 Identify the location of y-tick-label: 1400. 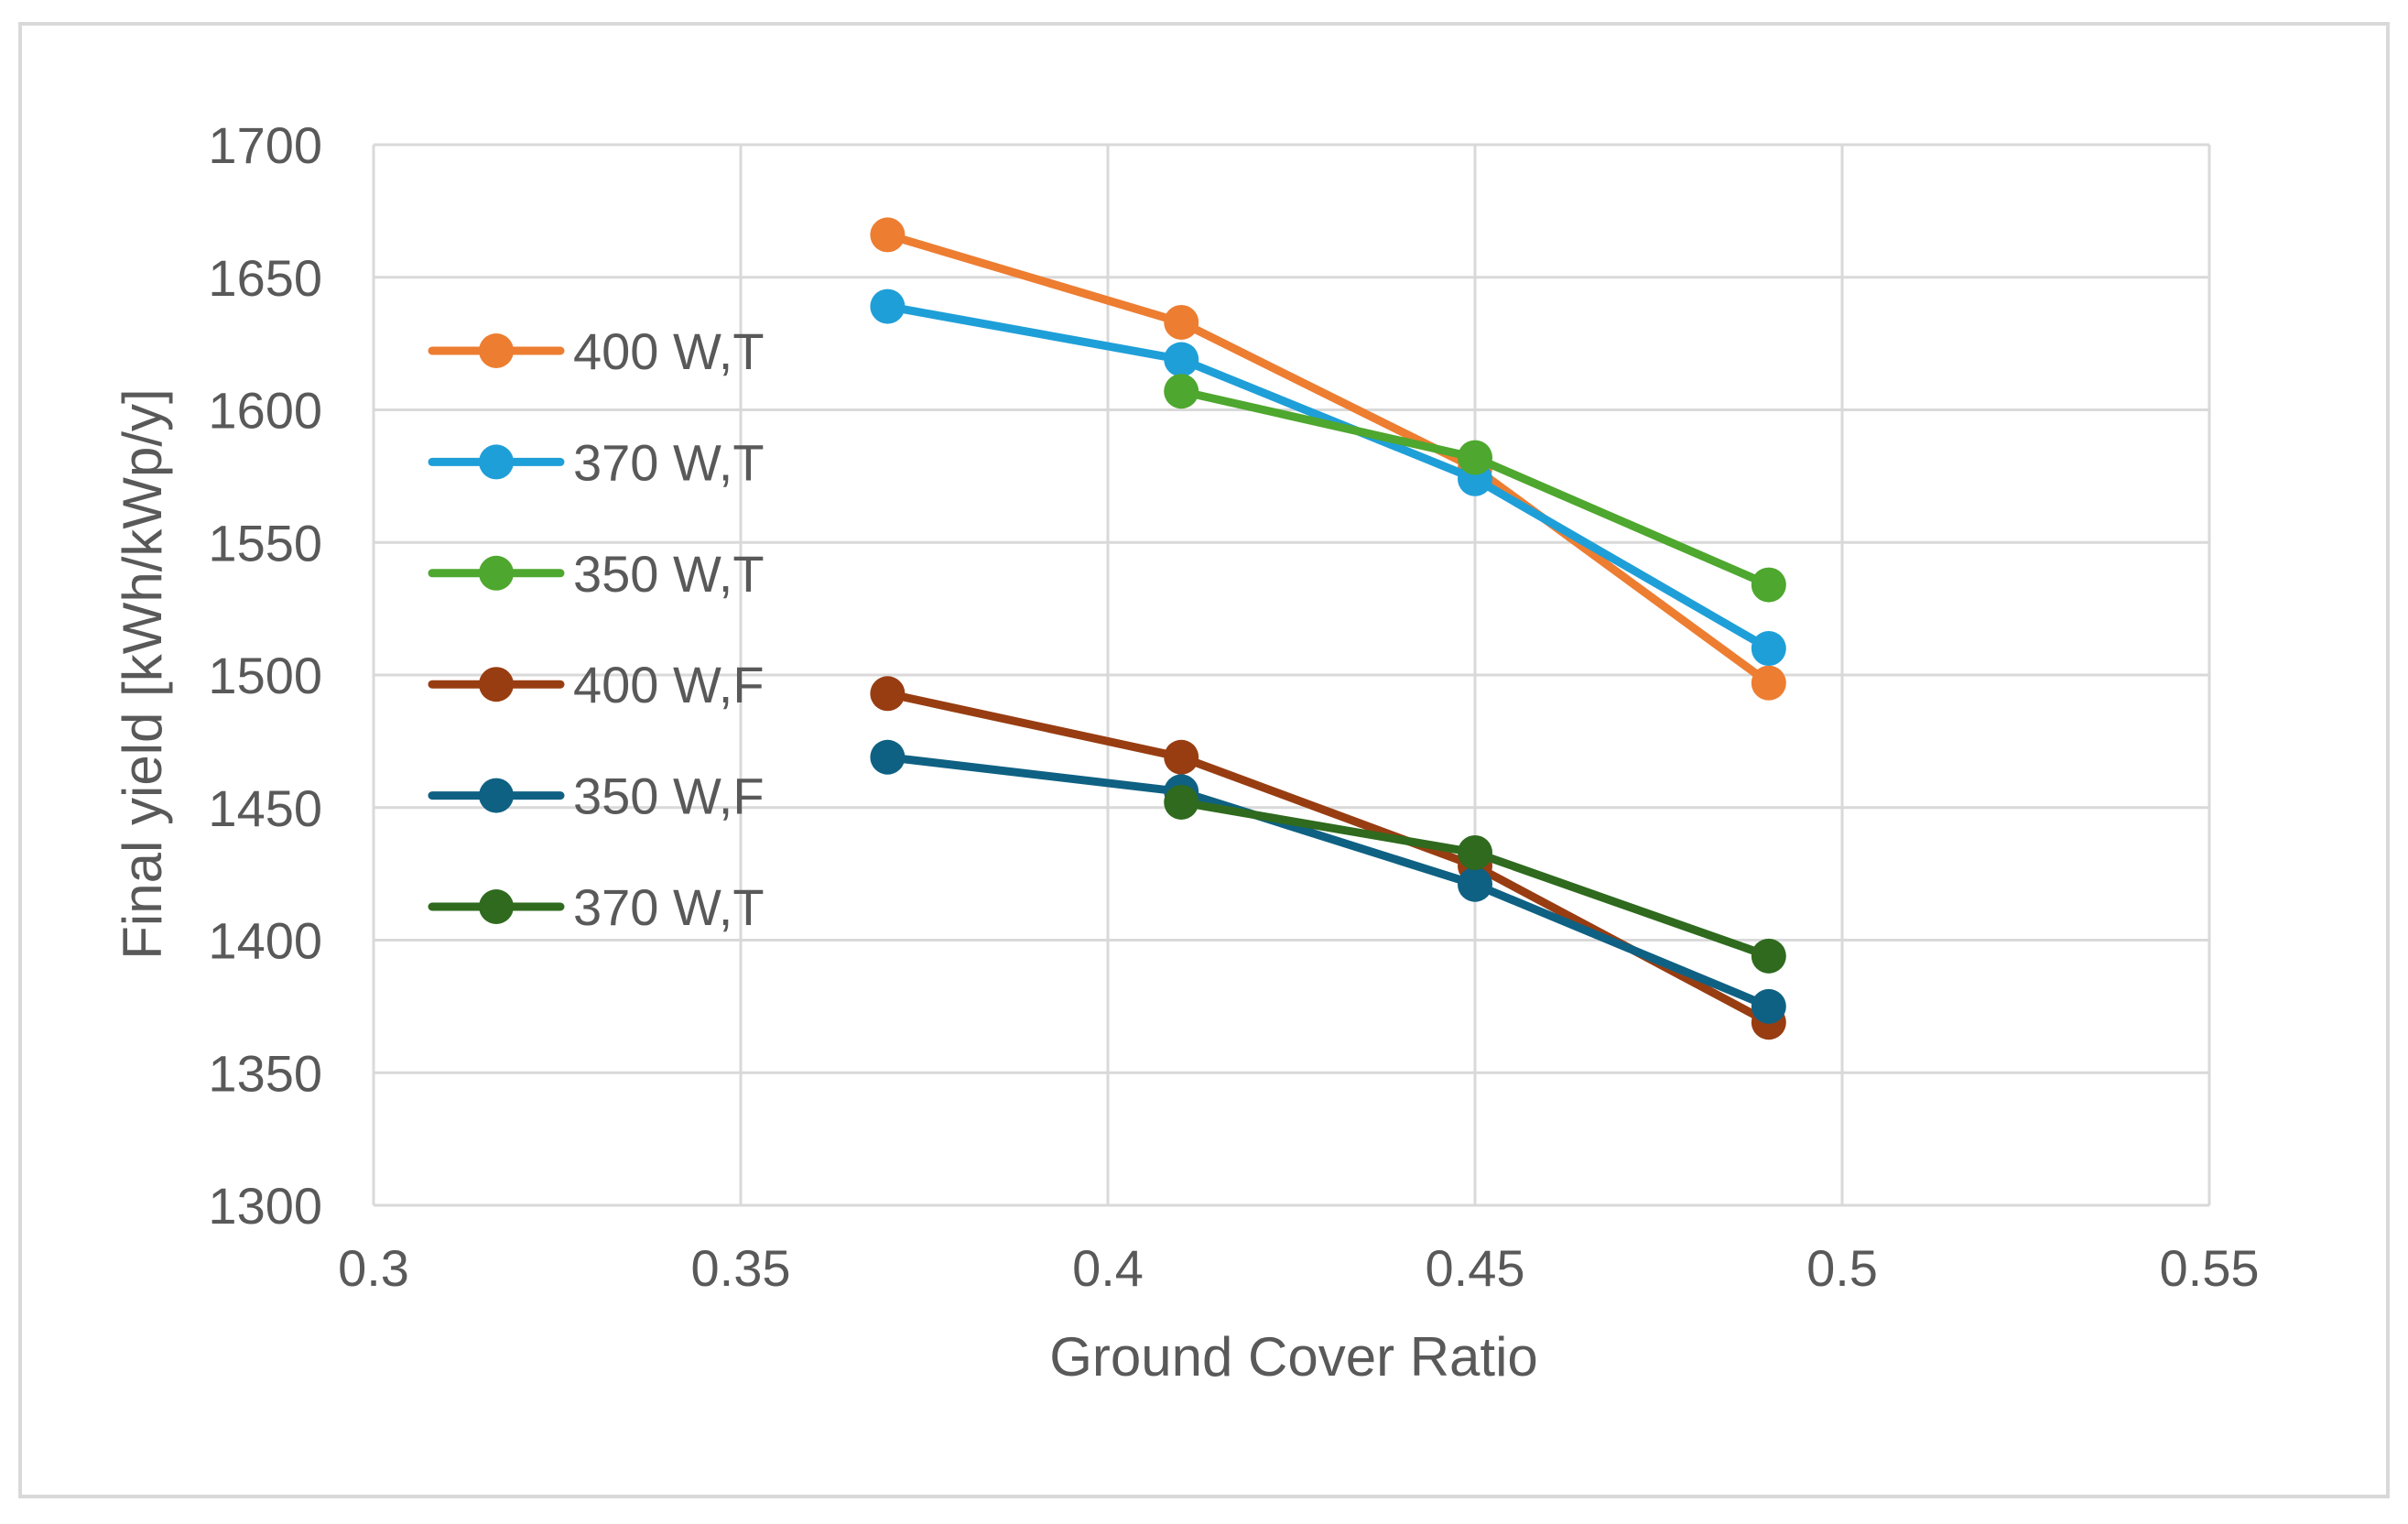
(265, 941).